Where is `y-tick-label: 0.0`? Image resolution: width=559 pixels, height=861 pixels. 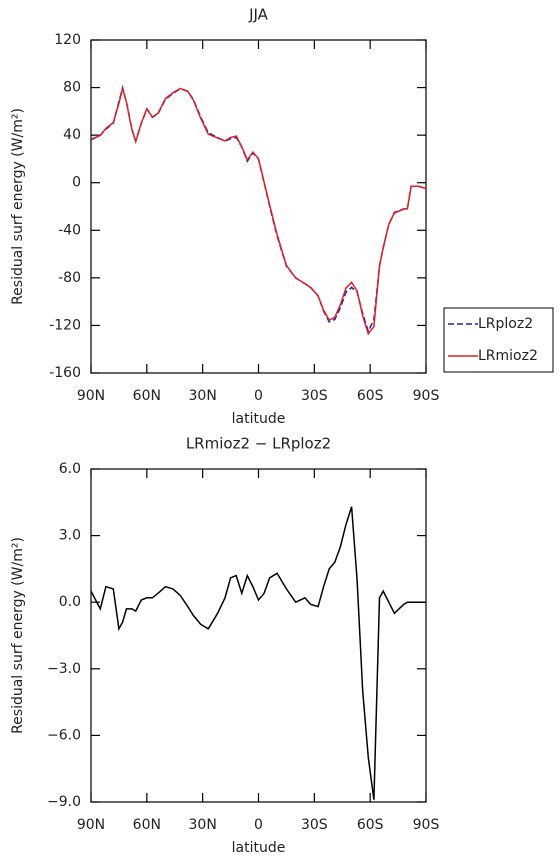
y-tick-label: 0.0 is located at coordinates (70, 602).